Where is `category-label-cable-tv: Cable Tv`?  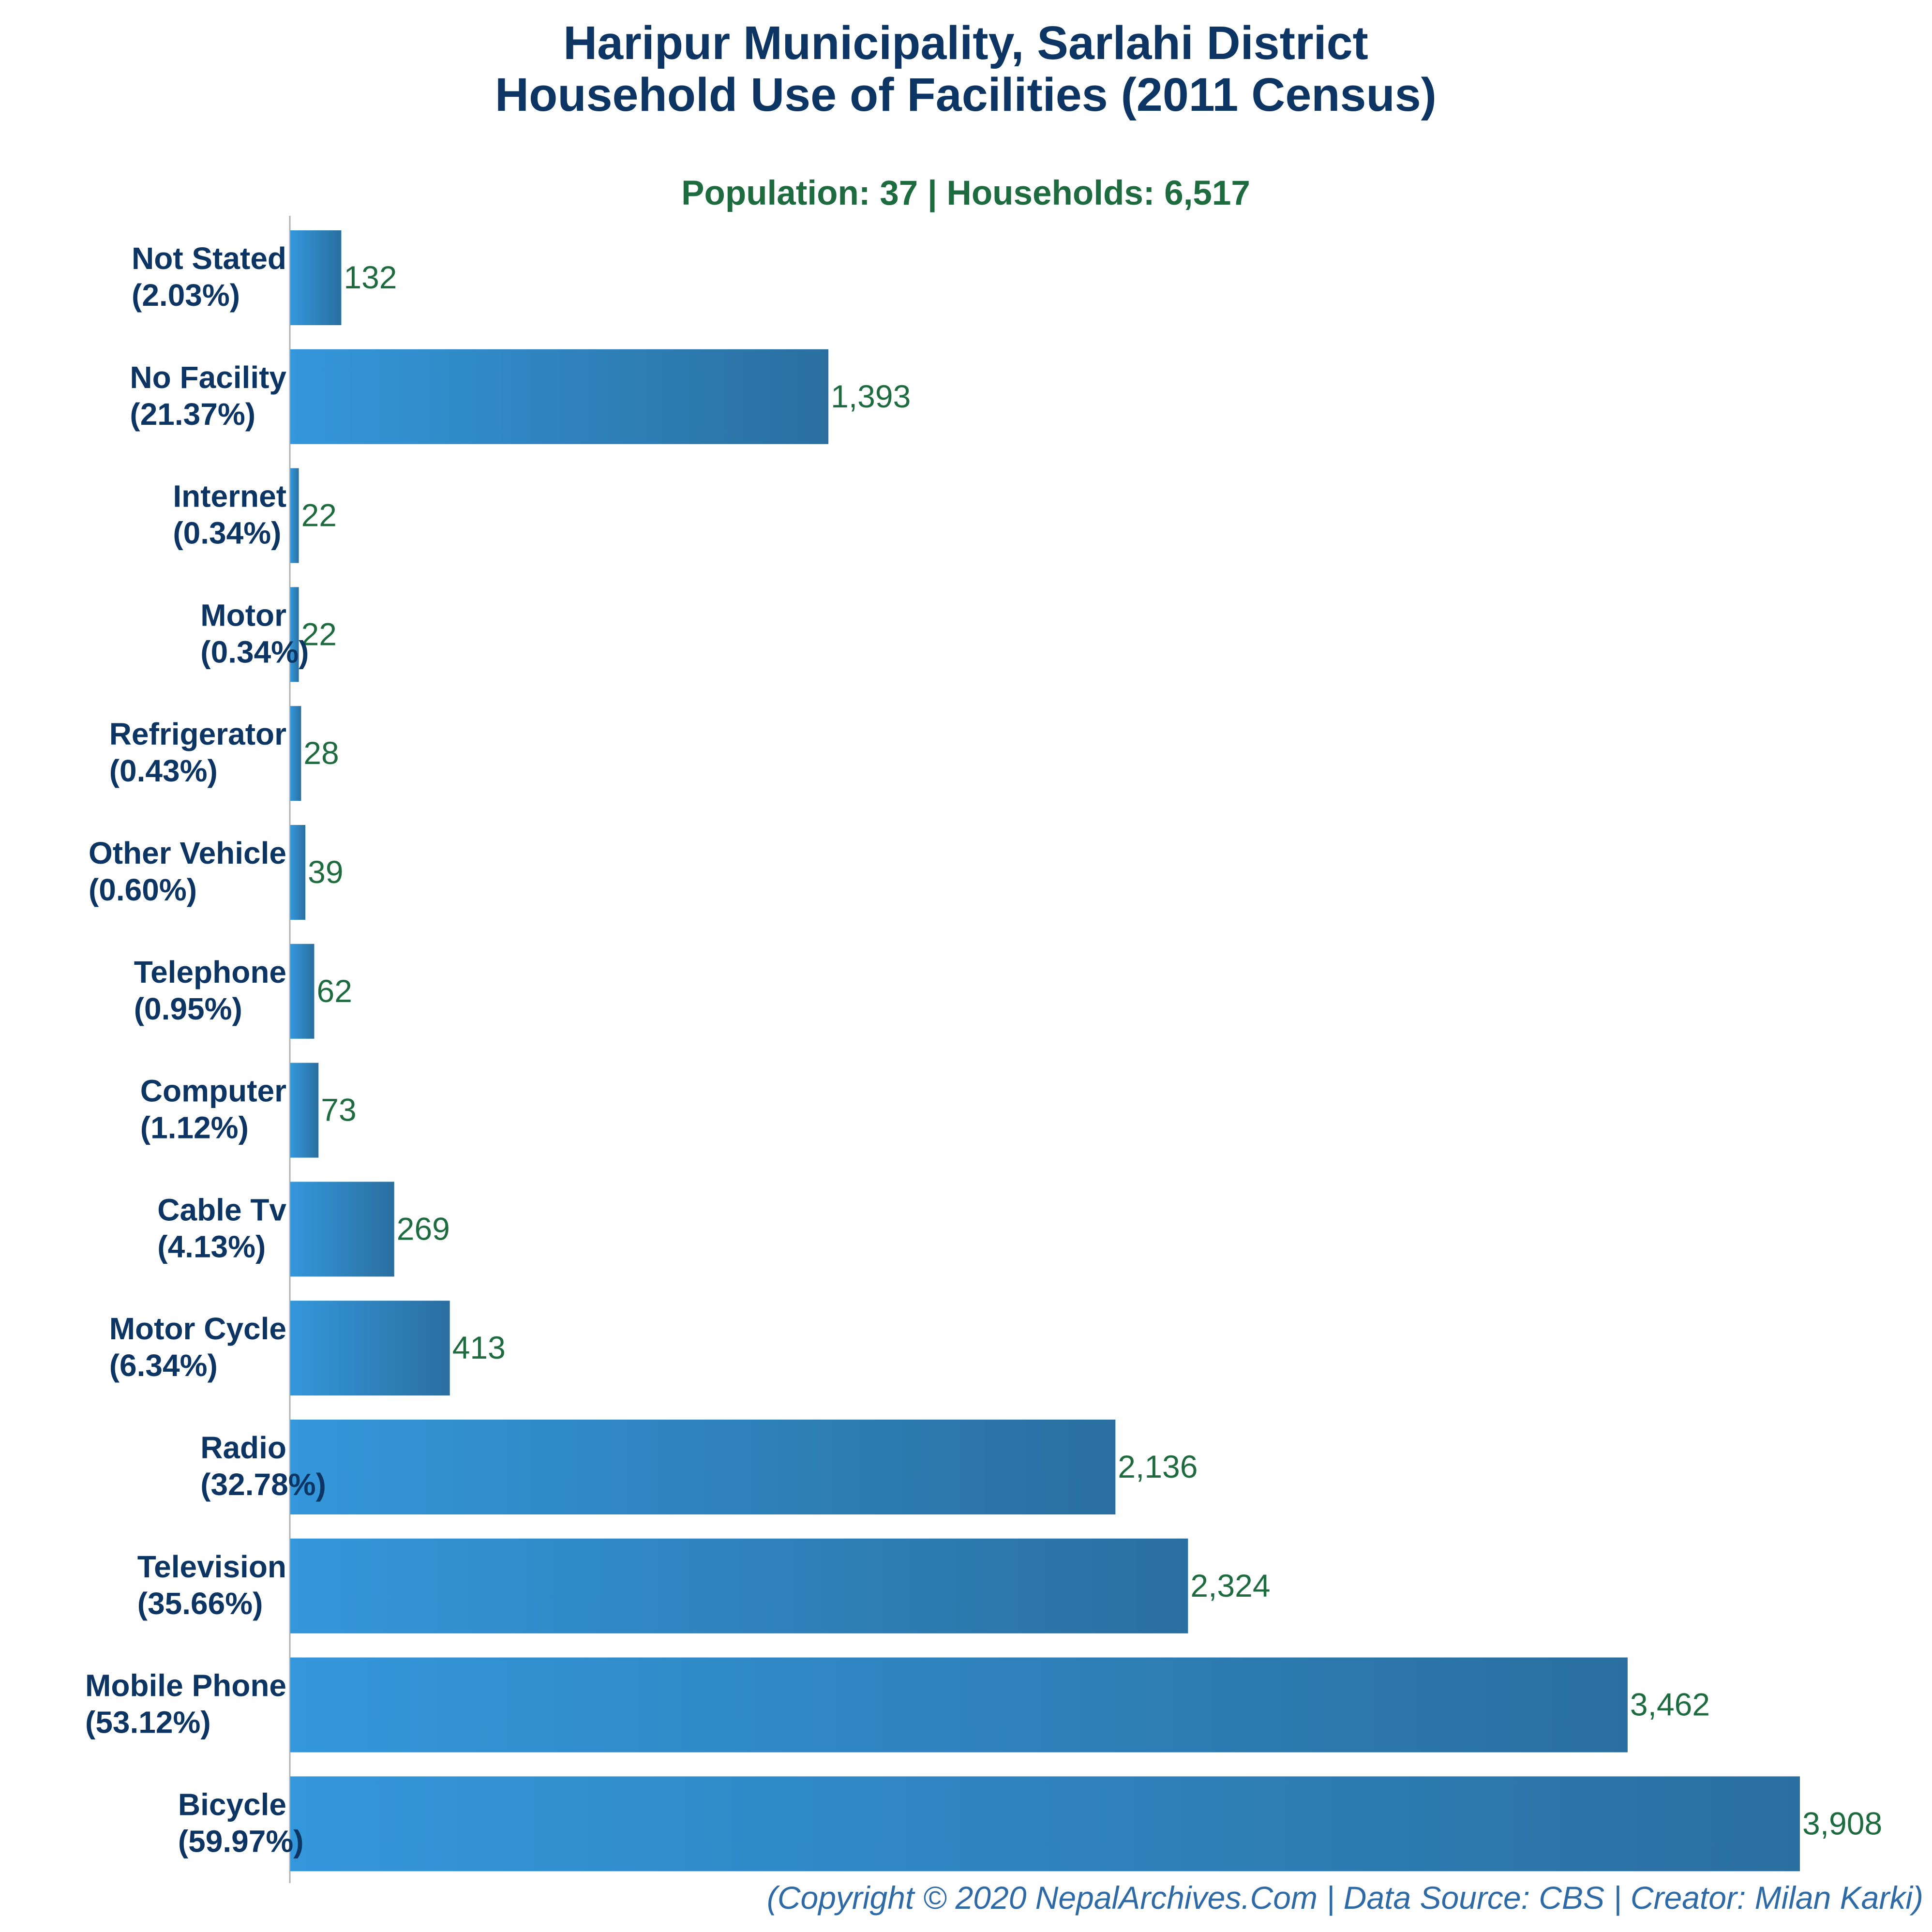 category-label-cable-tv: Cable Tv is located at coordinates (221, 1209).